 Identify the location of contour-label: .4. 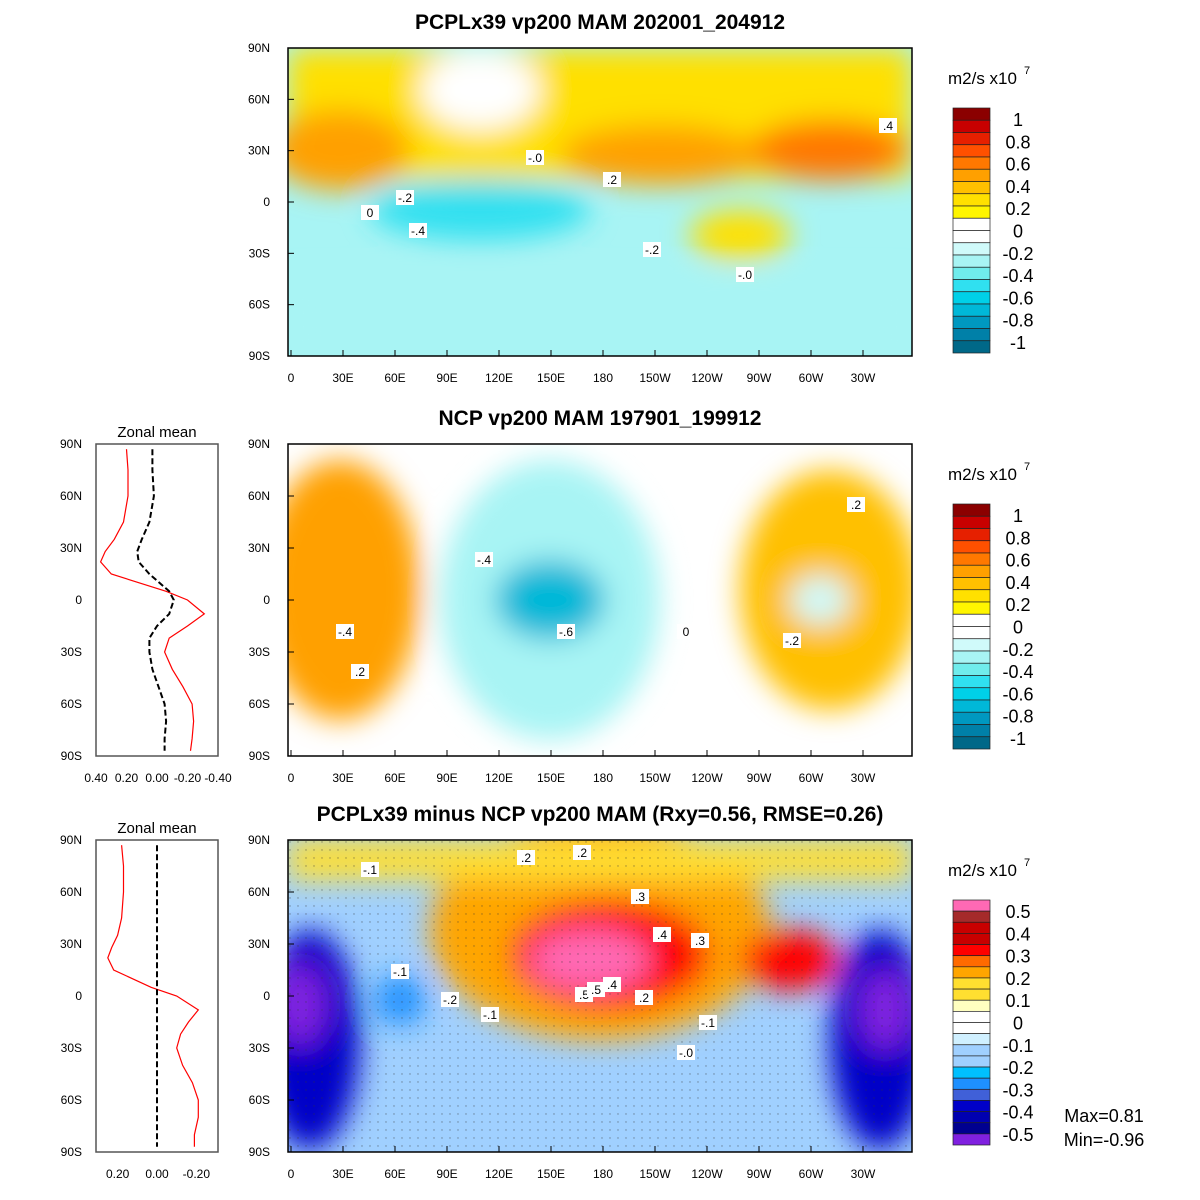
(612, 985).